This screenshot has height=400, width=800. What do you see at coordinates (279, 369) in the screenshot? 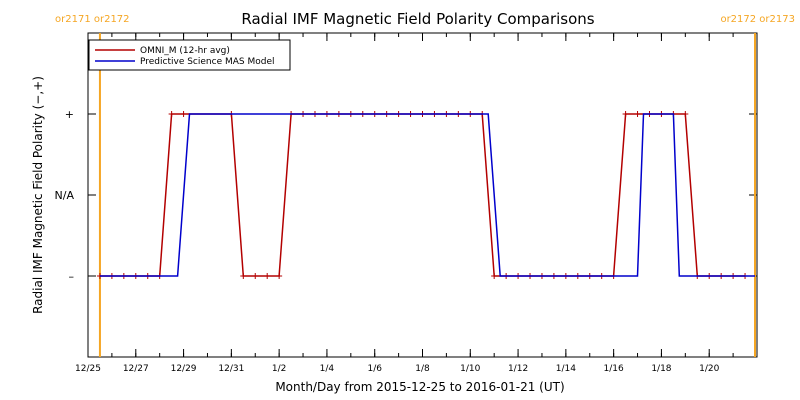
I see `x-tick-label: 1/2` at bounding box center [279, 369].